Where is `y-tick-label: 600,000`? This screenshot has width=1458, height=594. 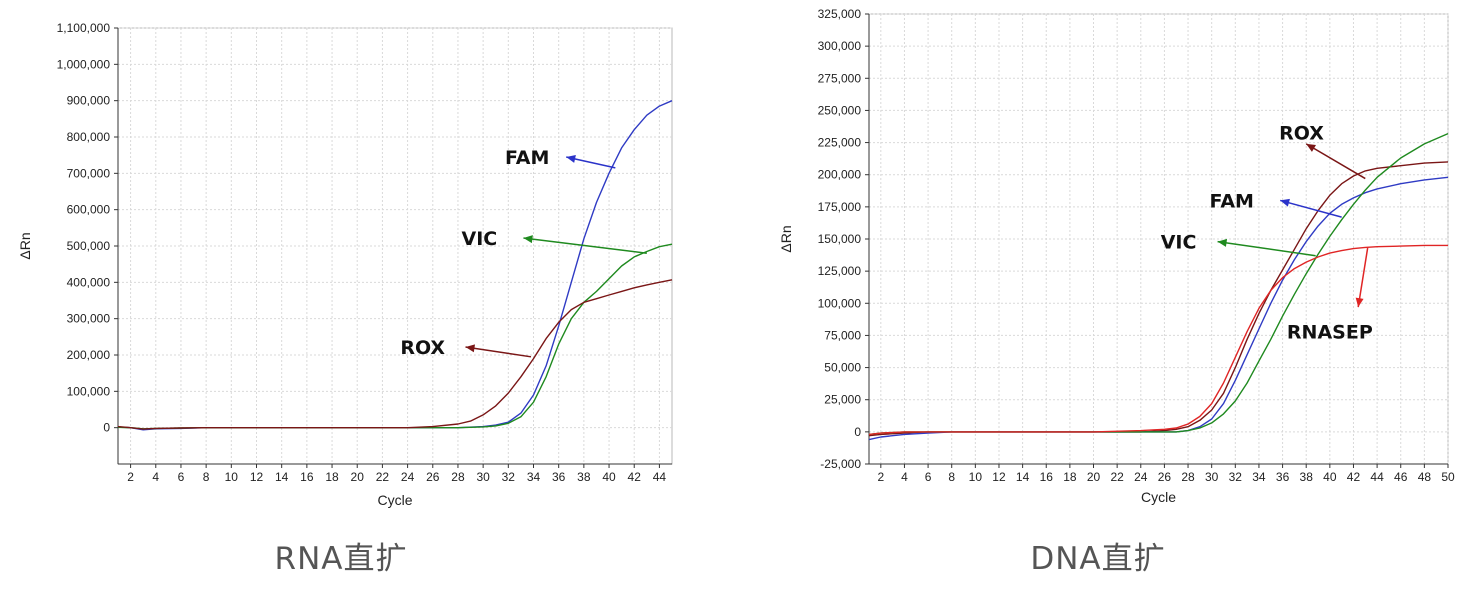 y-tick-label: 600,000 is located at coordinates (89, 210).